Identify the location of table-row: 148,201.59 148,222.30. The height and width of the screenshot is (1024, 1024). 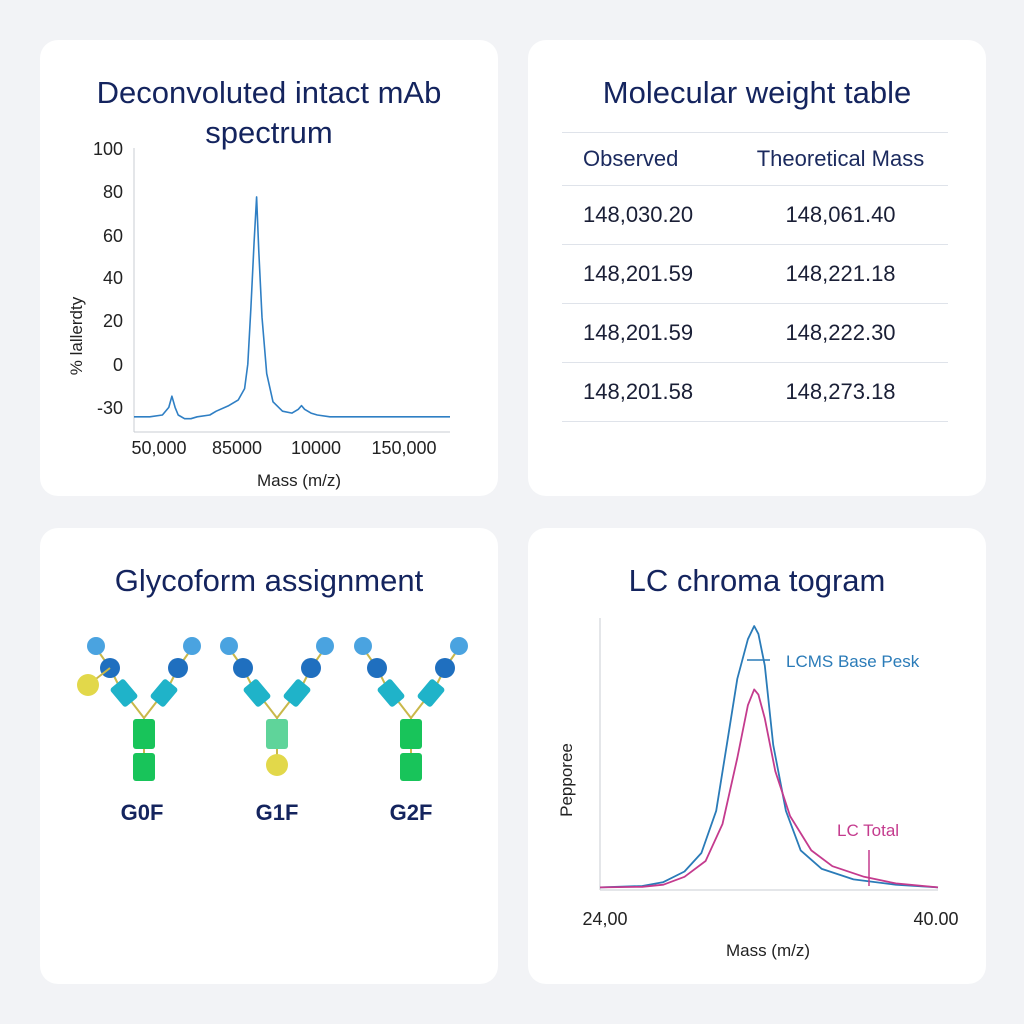
(755, 333).